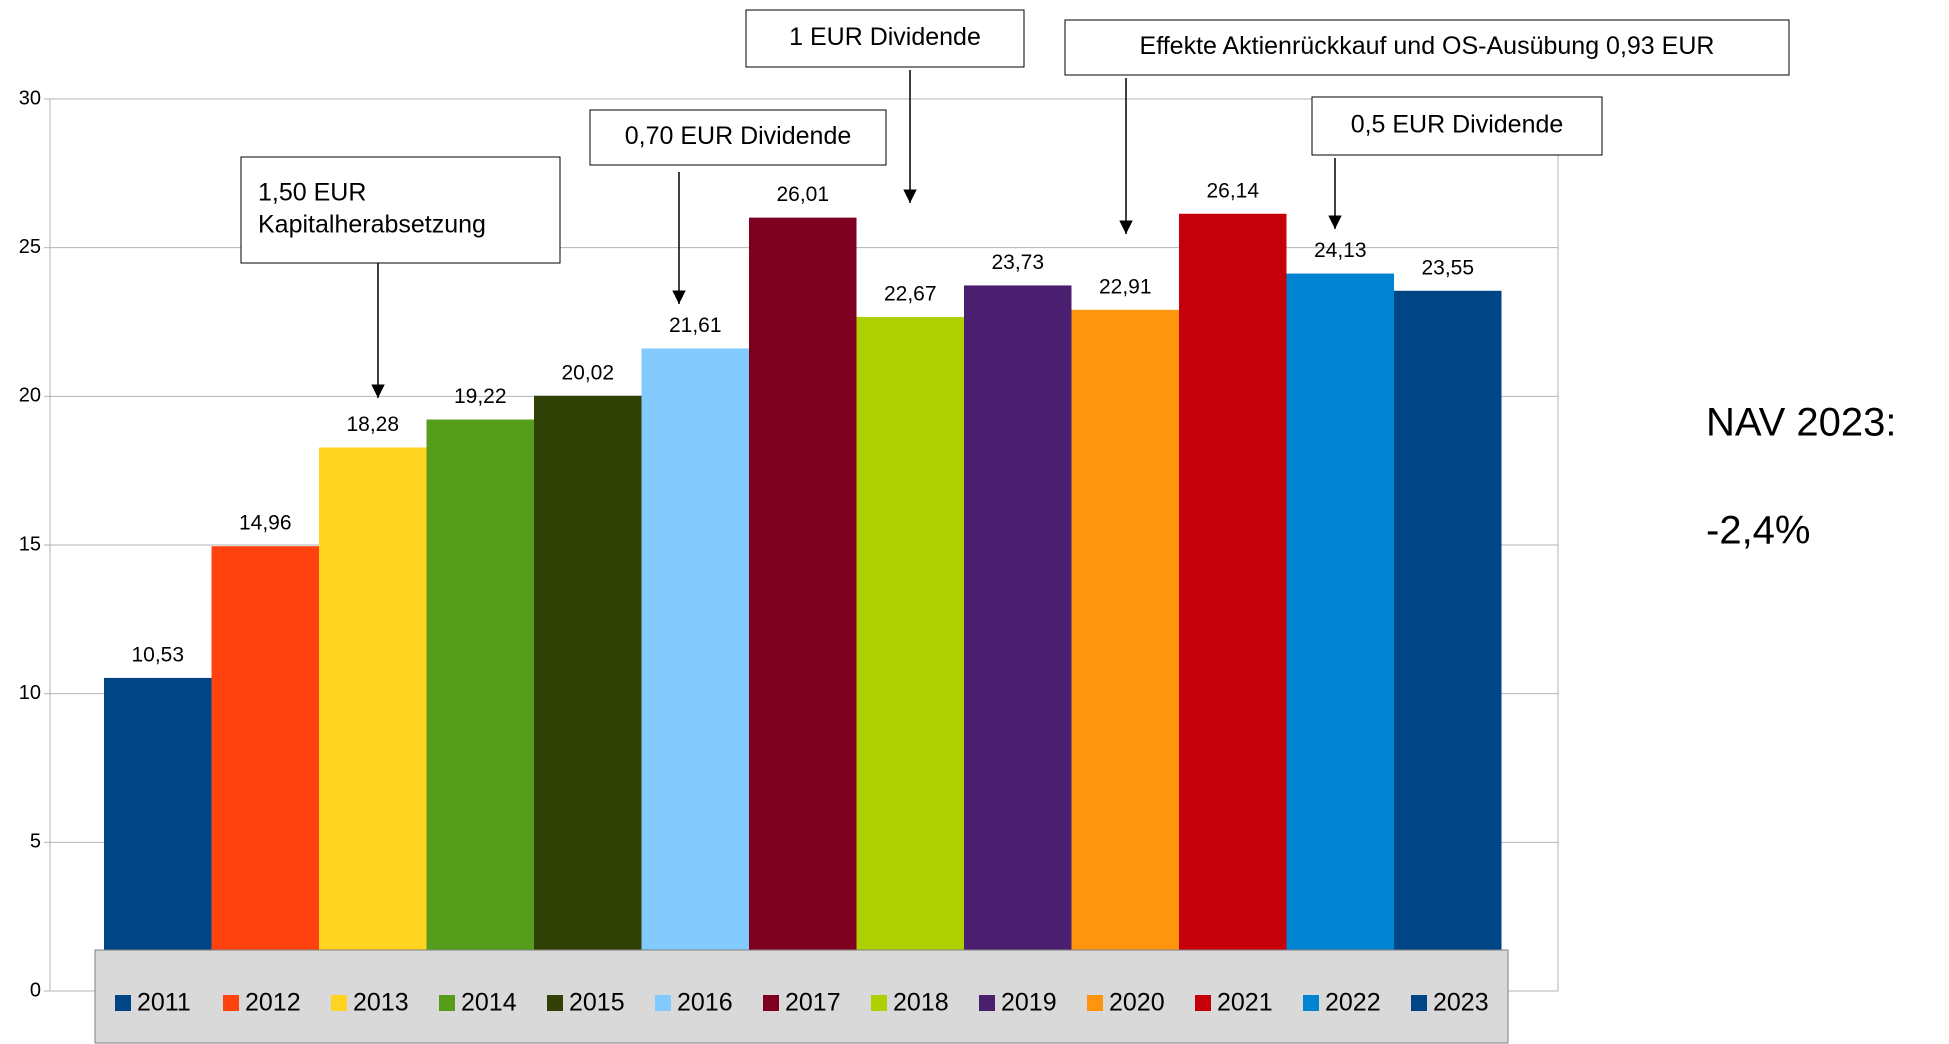  I want to click on side-text: -2,4%, so click(1758, 531).